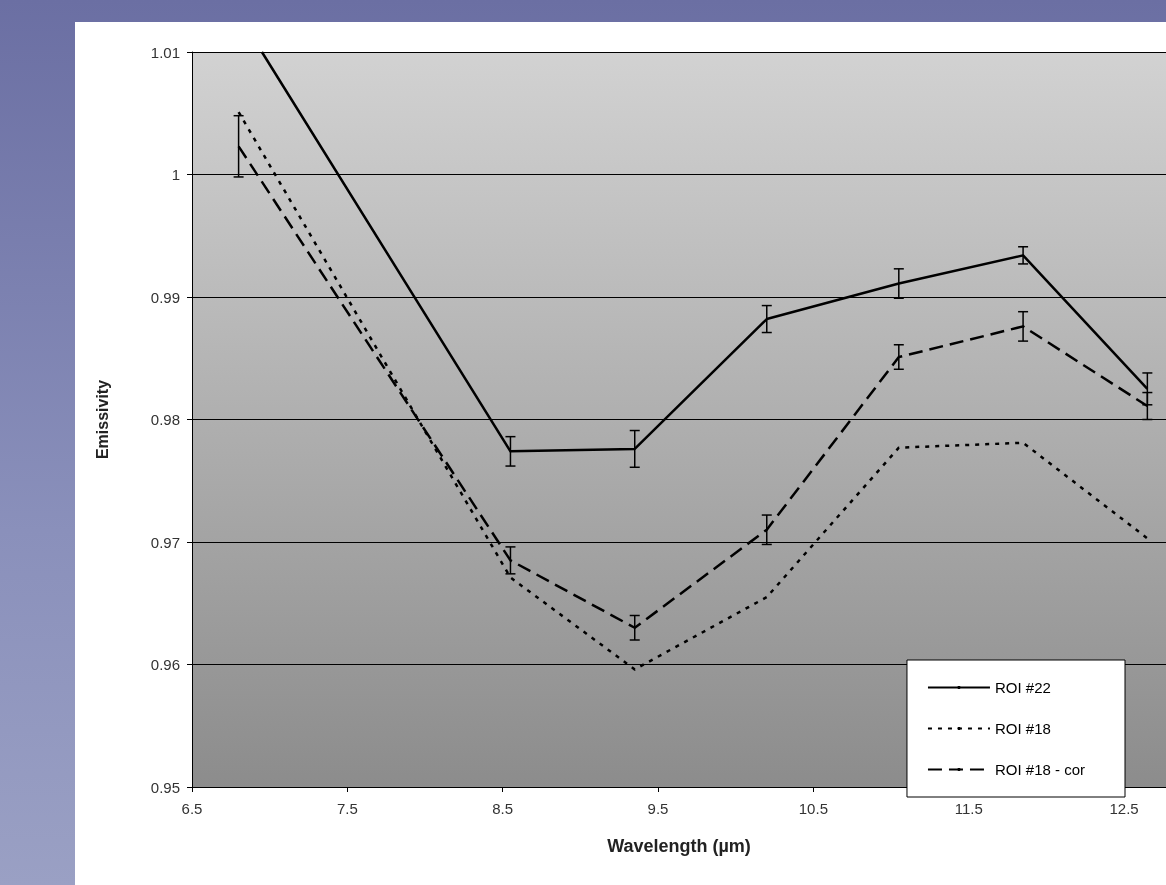  What do you see at coordinates (347, 808) in the screenshot?
I see `x-tick-label: 7.5` at bounding box center [347, 808].